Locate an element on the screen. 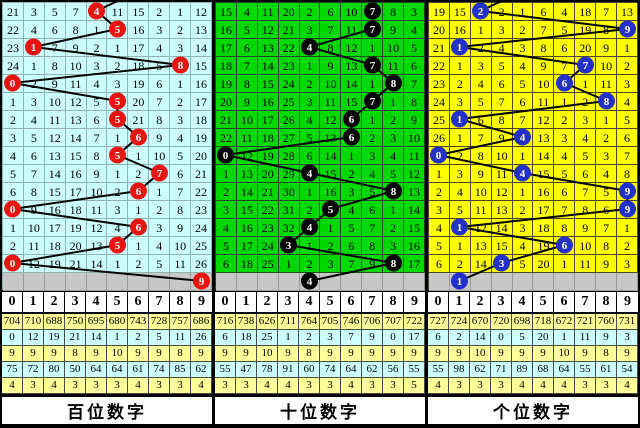 The image size is (640, 428). stat-cell: 62 is located at coordinates (480, 370).